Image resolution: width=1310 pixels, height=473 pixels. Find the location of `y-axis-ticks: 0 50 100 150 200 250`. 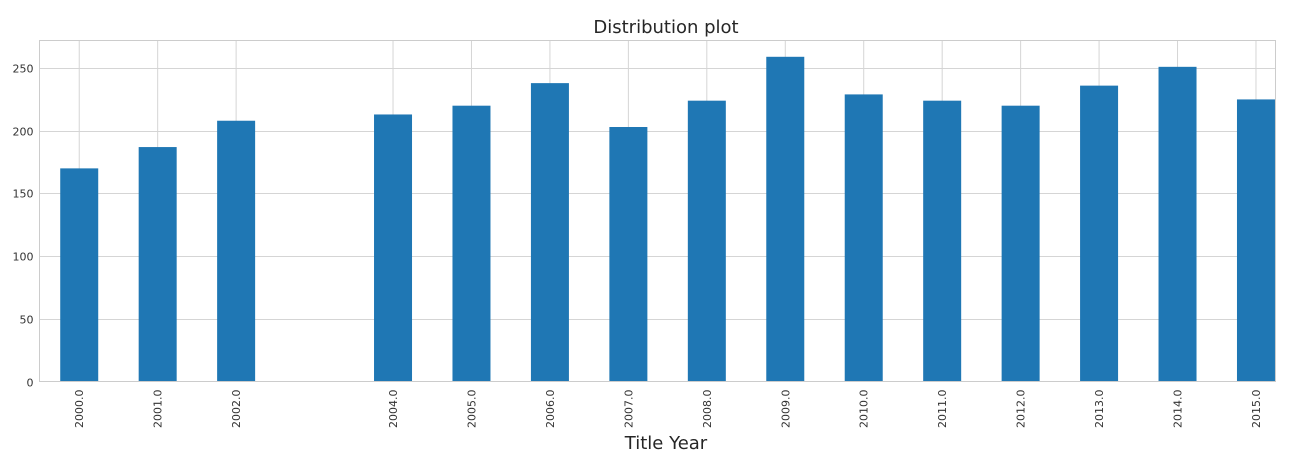

y-axis-ticks: 0 50 100 150 200 250 is located at coordinates (23, 226).